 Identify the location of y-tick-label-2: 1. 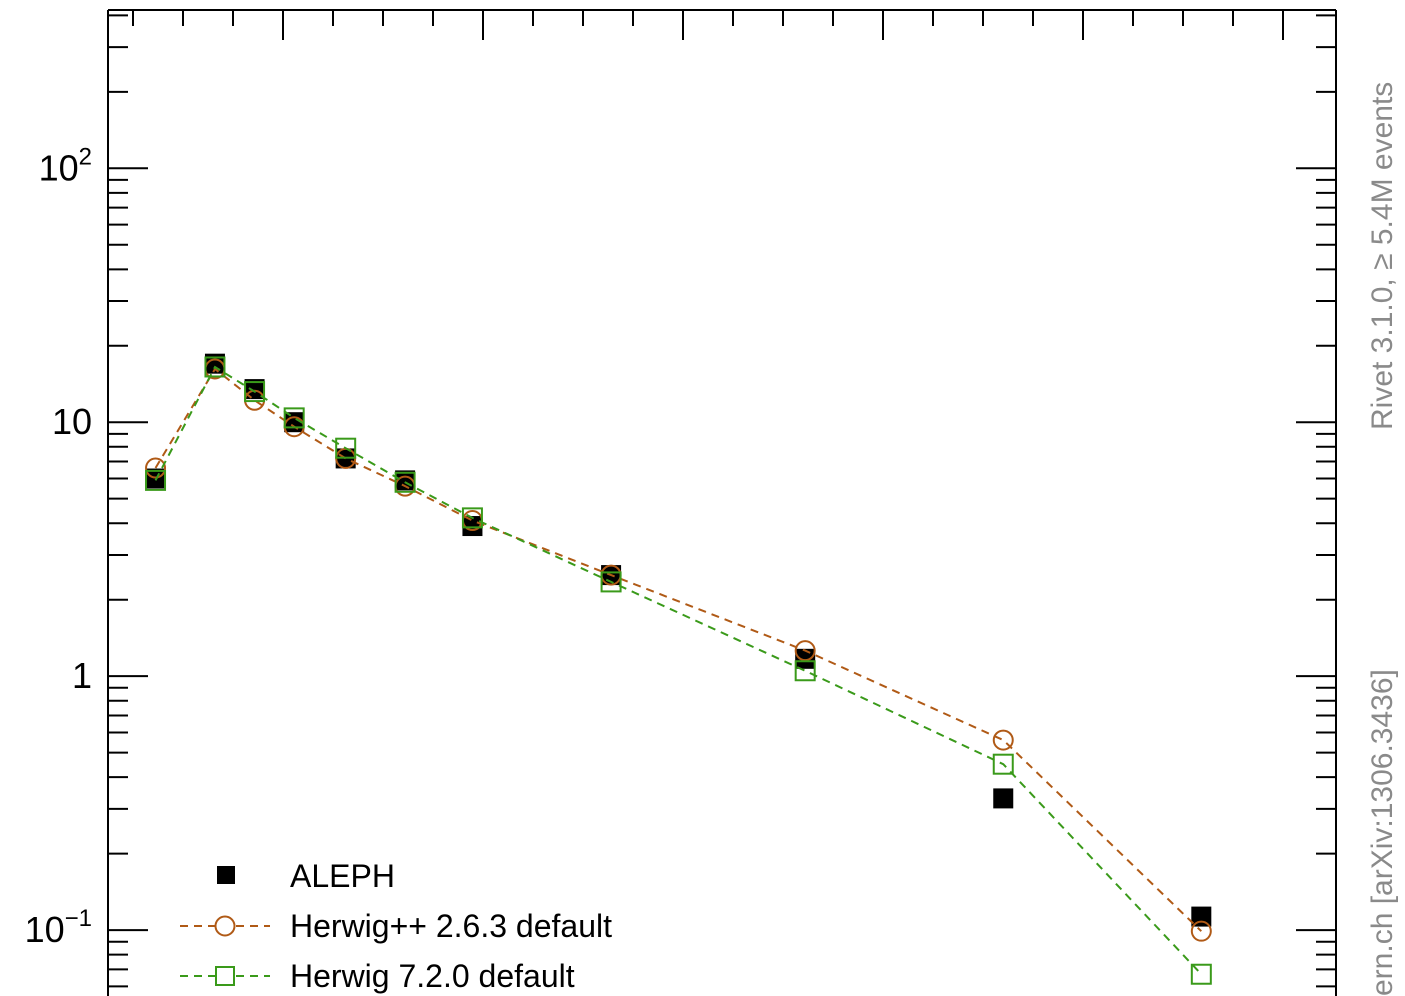
(82, 675).